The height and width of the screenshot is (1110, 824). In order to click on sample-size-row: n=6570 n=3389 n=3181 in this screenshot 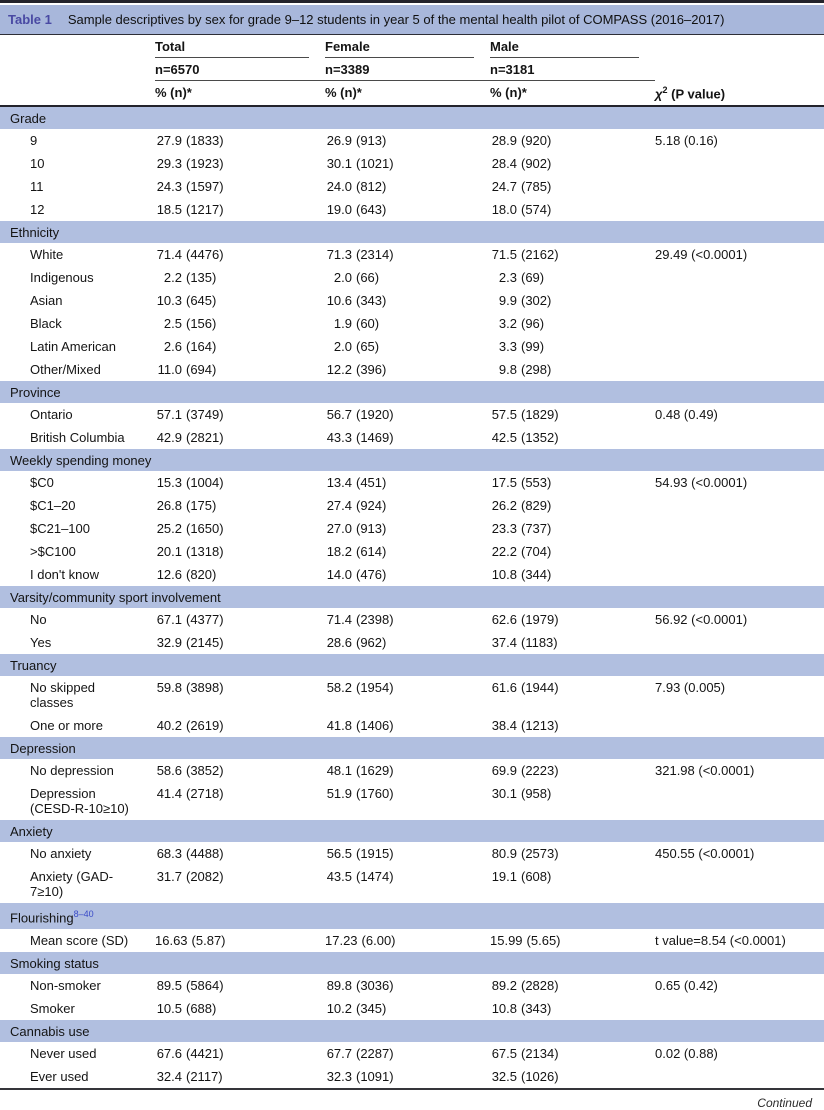, I will do `click(412, 69)`.